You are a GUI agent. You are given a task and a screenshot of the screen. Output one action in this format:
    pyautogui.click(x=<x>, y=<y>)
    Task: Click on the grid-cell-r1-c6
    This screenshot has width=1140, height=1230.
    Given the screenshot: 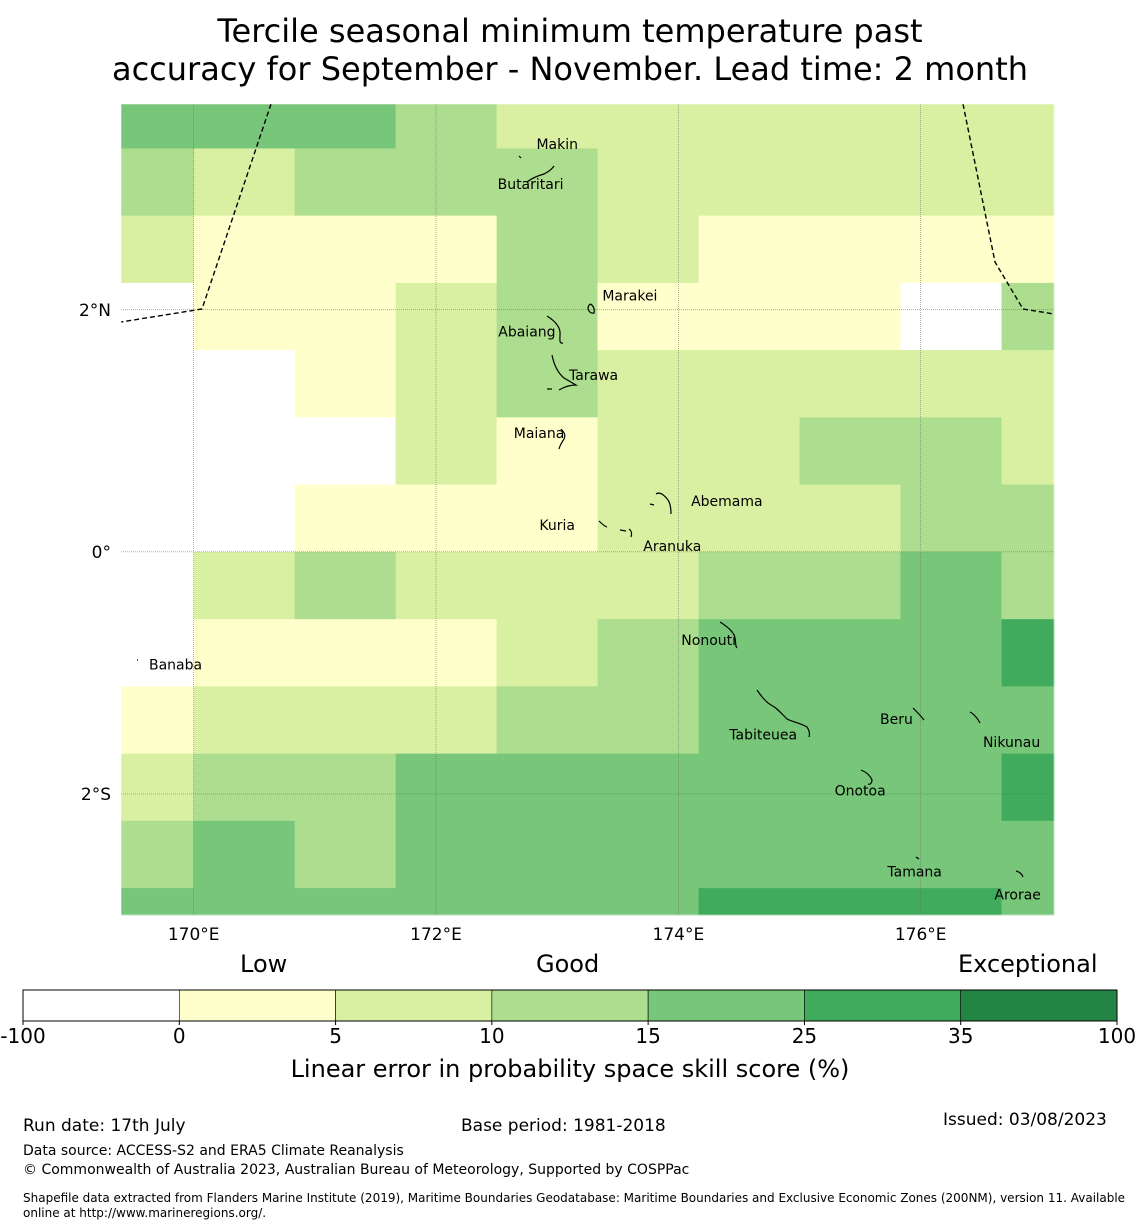 What is the action you would take?
    pyautogui.click(x=749, y=182)
    